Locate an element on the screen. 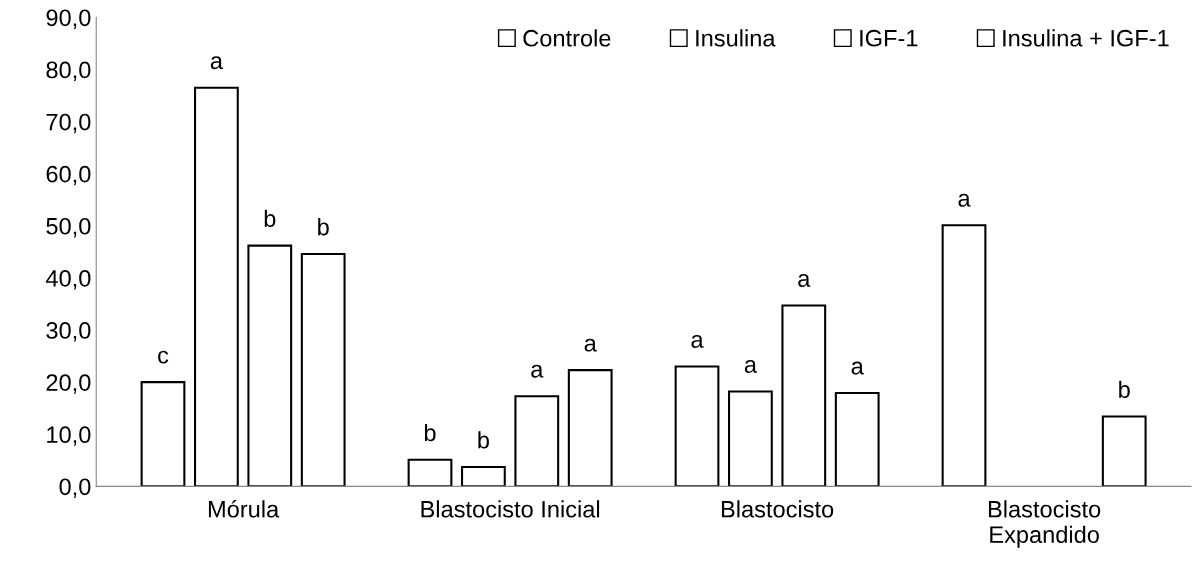  x-tick-label: Blastocisto is located at coordinates (777, 509).